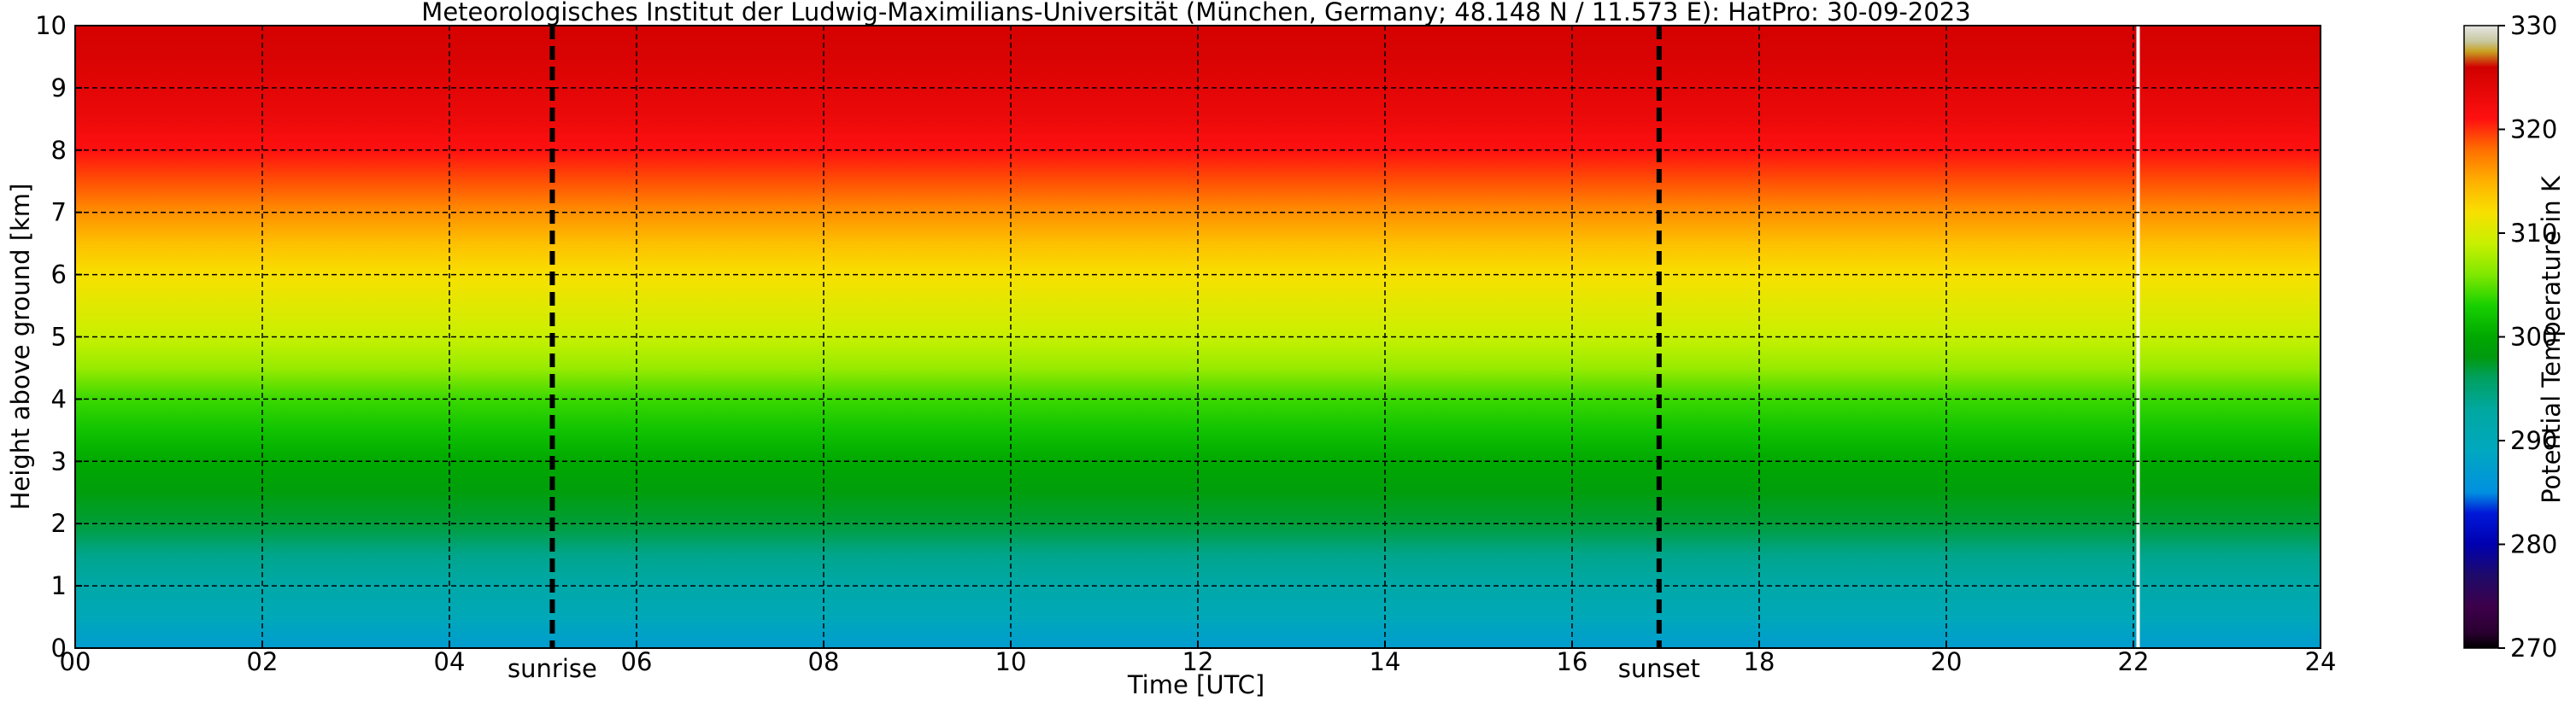 The image size is (2576, 707). I want to click on colorbar-tick-label: 280, so click(2533, 544).